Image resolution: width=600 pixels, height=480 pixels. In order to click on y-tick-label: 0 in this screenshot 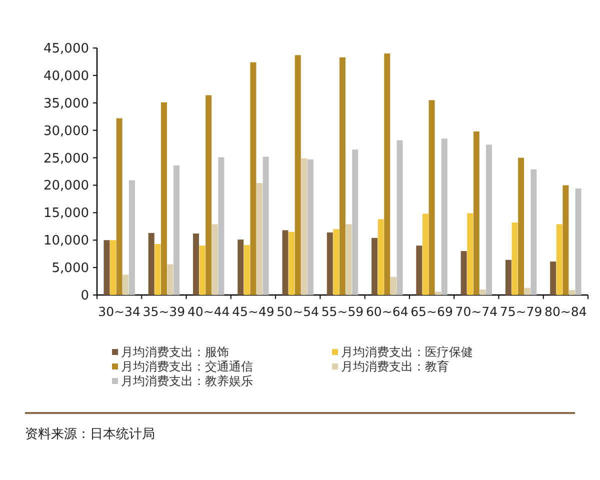, I will do `click(84, 296)`.